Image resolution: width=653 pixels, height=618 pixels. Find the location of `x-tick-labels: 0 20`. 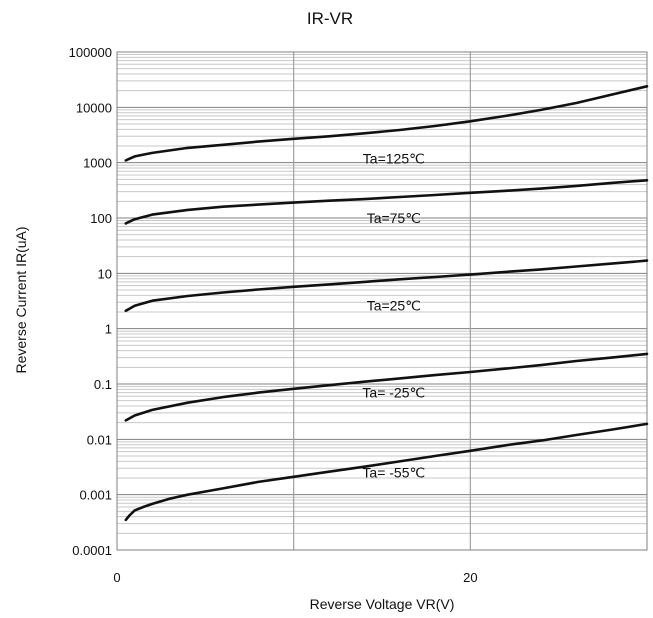

x-tick-labels: 0 20 is located at coordinates (295, 577).